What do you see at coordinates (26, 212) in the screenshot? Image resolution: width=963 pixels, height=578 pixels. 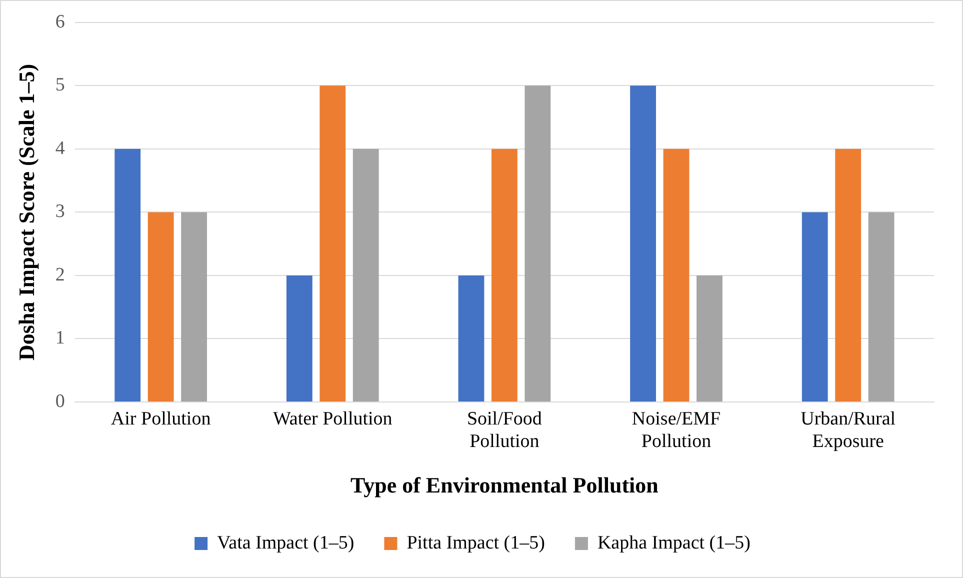 I see `y-axis-title: Dosha Impact Score (Scale 1–5)` at bounding box center [26, 212].